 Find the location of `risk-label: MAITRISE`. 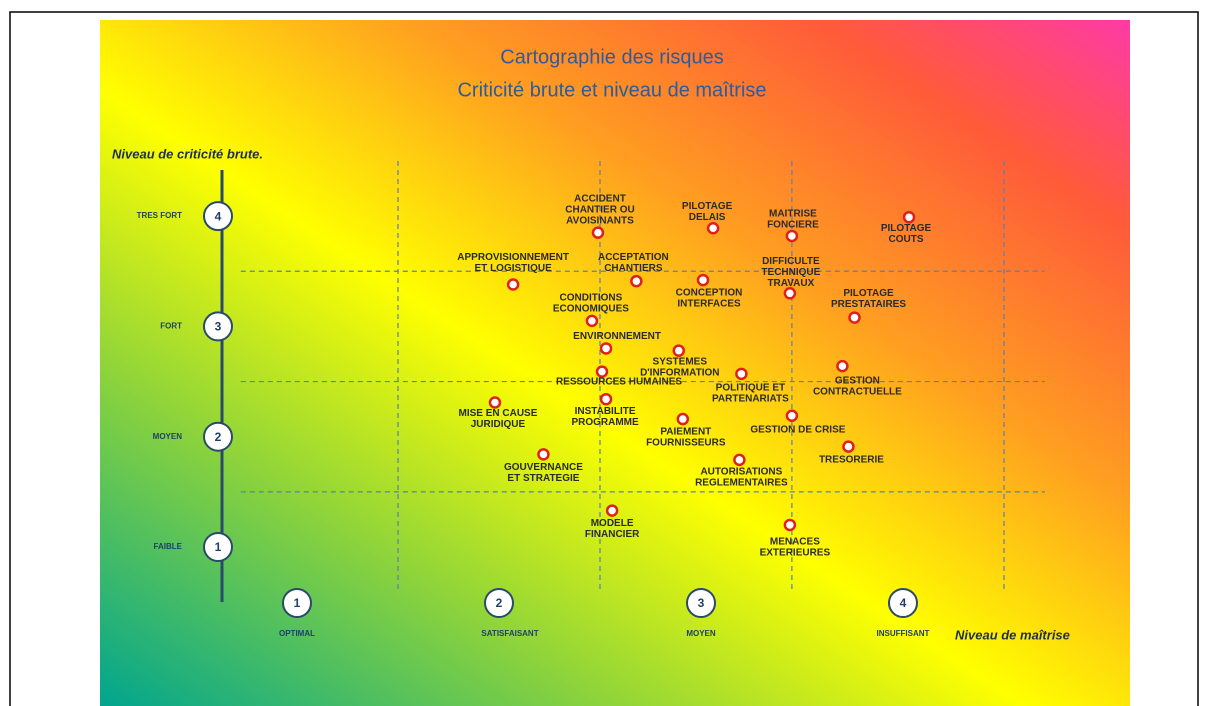

risk-label: MAITRISE is located at coordinates (793, 214).